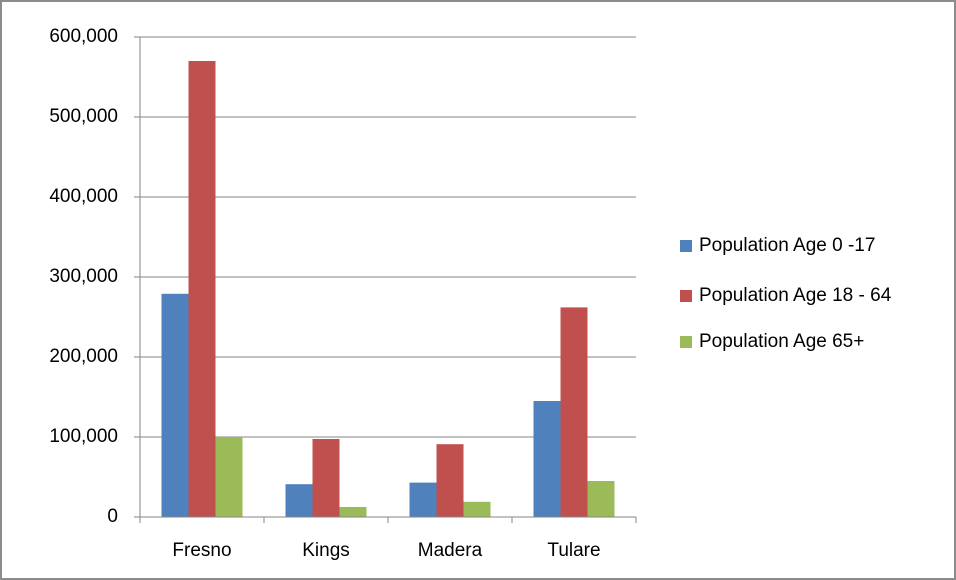  Describe the element at coordinates (787, 245) in the screenshot. I see `legend-label: Population Age 0 -17` at that location.